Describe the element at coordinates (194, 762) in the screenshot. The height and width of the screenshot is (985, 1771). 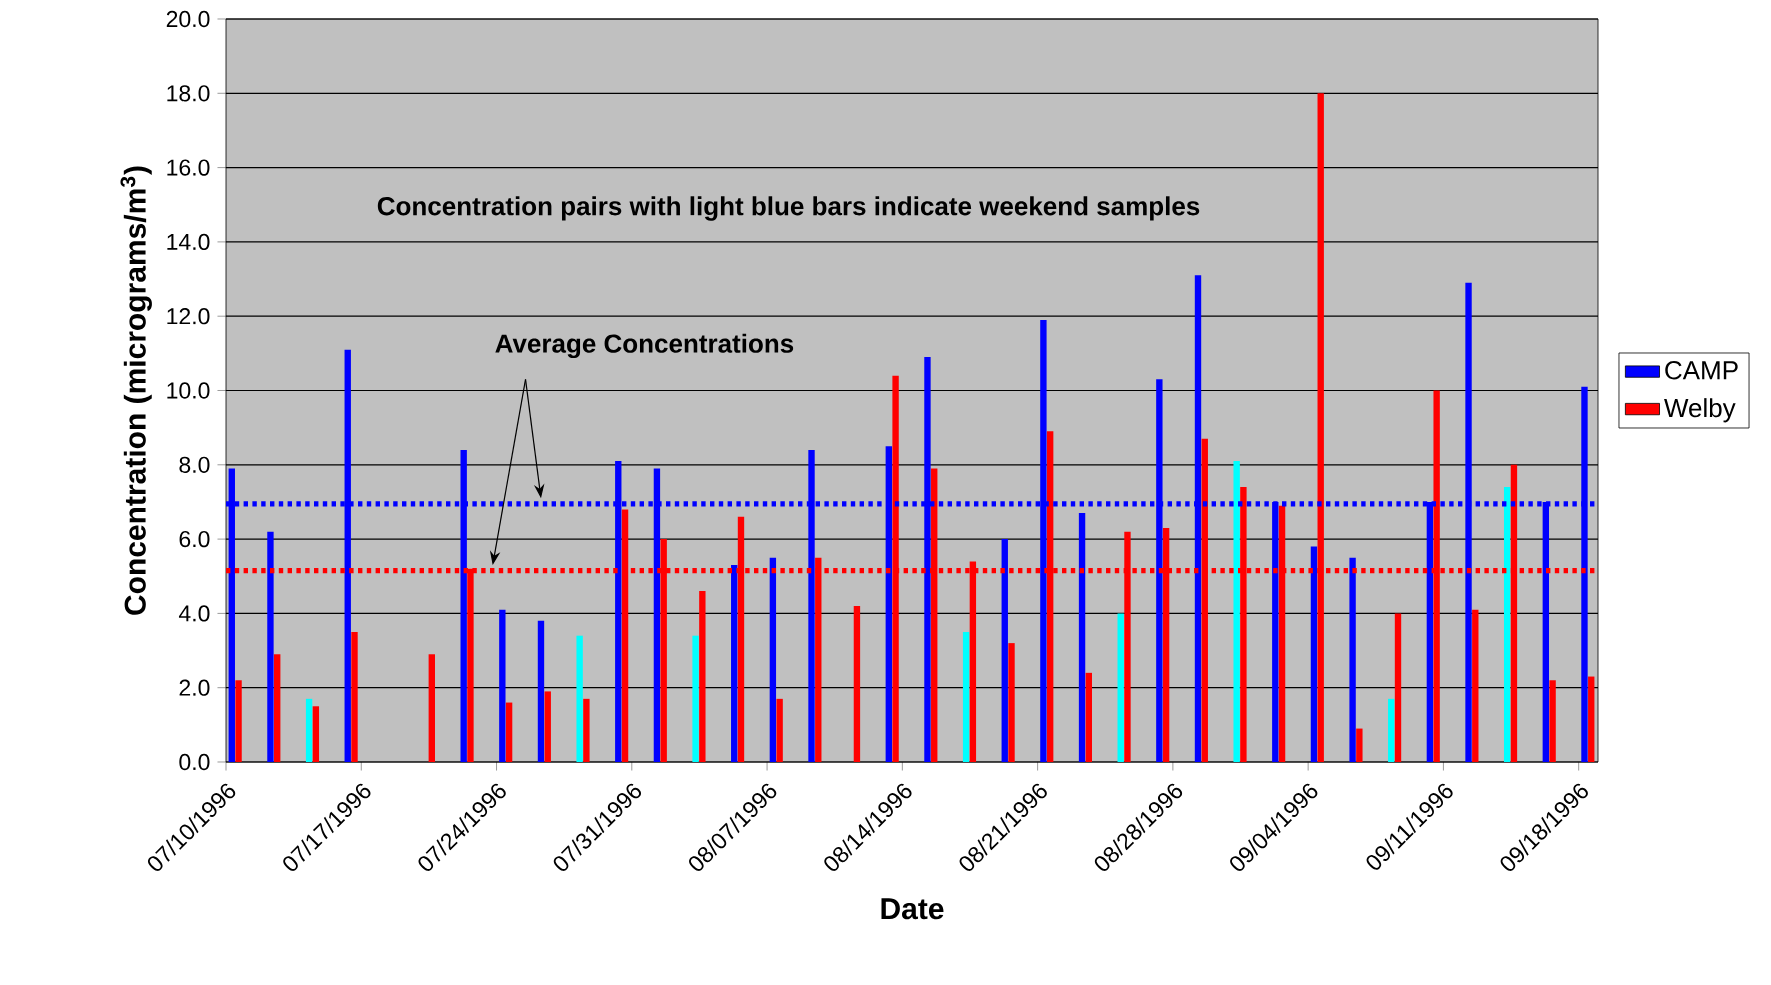
I see `y-tick-label: 0.0` at that location.